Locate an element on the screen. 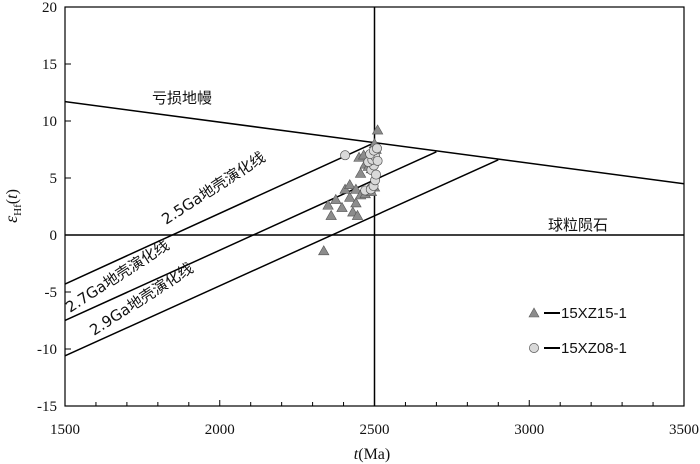 The image size is (700, 464). label-chondrite: 球粒陨石 is located at coordinates (578, 225).